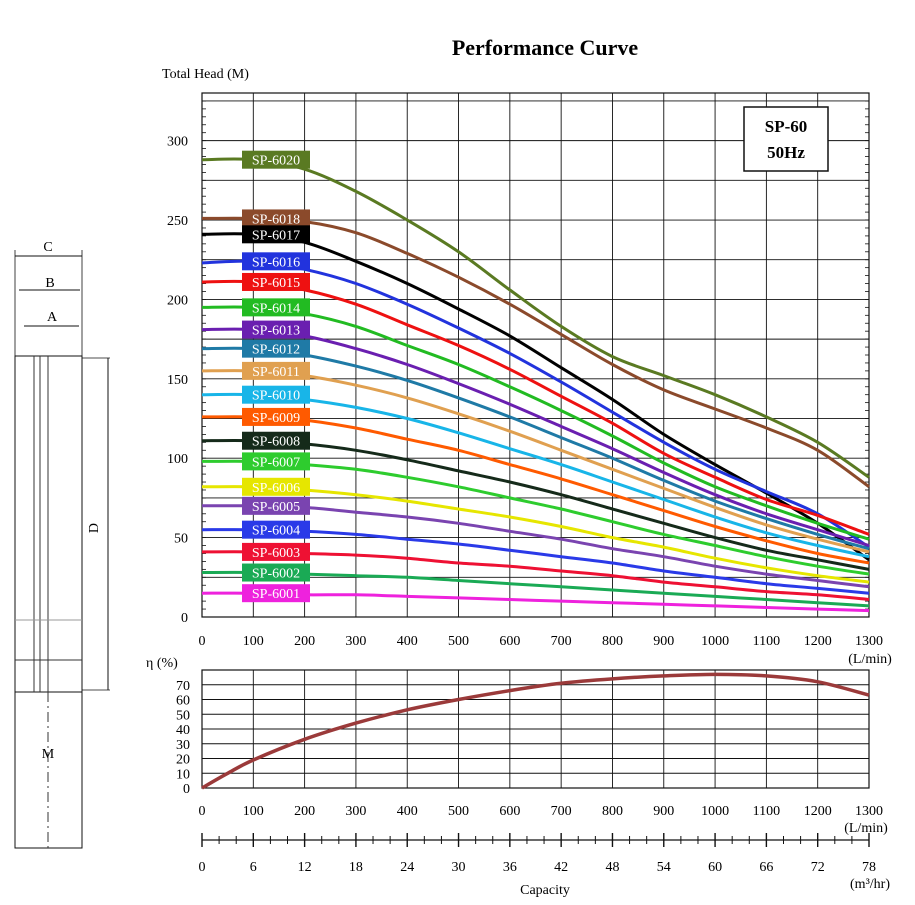  I want to click on head-xtick-label: 300, so click(355, 641).